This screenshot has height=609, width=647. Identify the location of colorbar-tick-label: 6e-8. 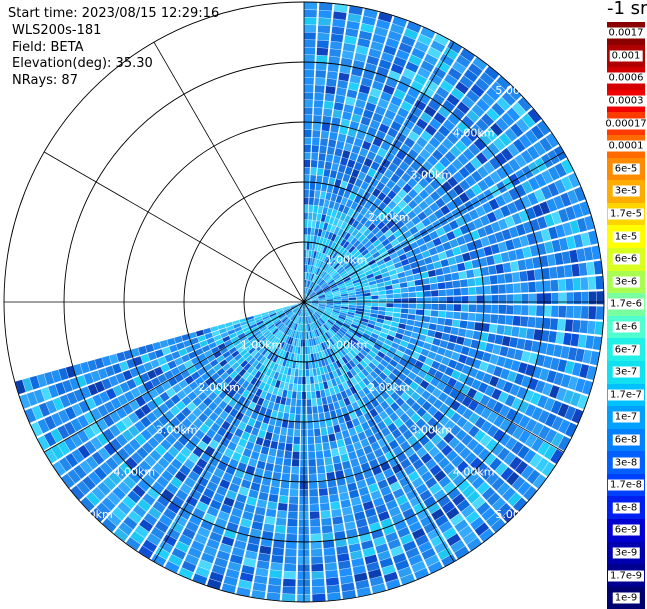
(626, 439).